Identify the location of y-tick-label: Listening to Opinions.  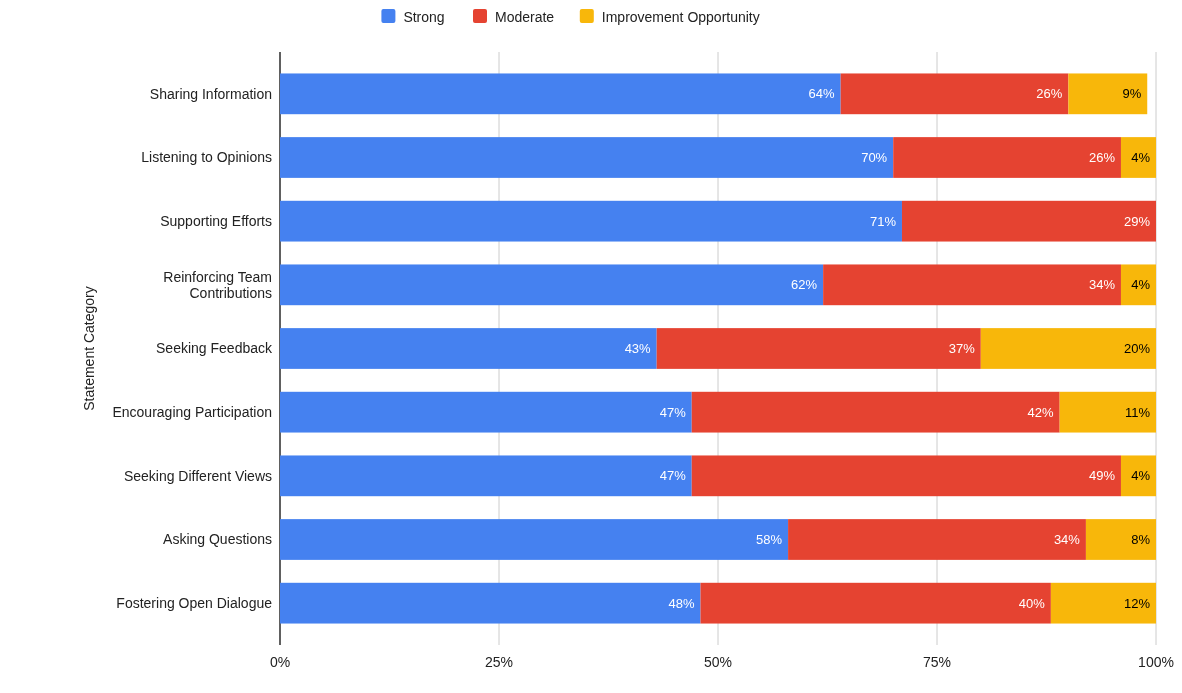
(206, 157).